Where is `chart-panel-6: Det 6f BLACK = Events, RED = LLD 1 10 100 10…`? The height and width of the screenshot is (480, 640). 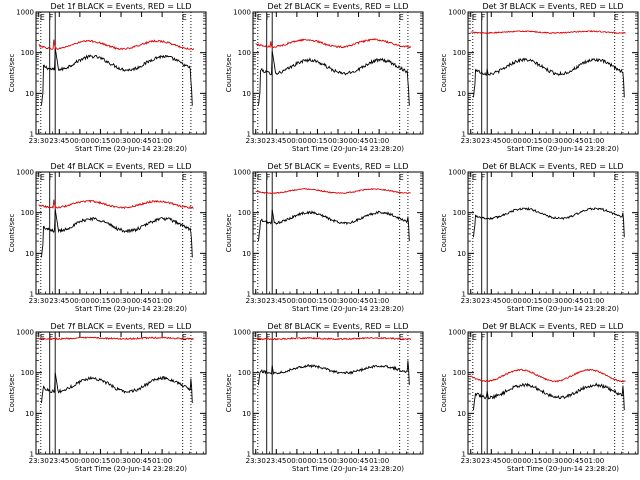 chart-panel-6: Det 6f BLACK = Events, RED = LLD 1 10 100 10… is located at coordinates (539, 237).